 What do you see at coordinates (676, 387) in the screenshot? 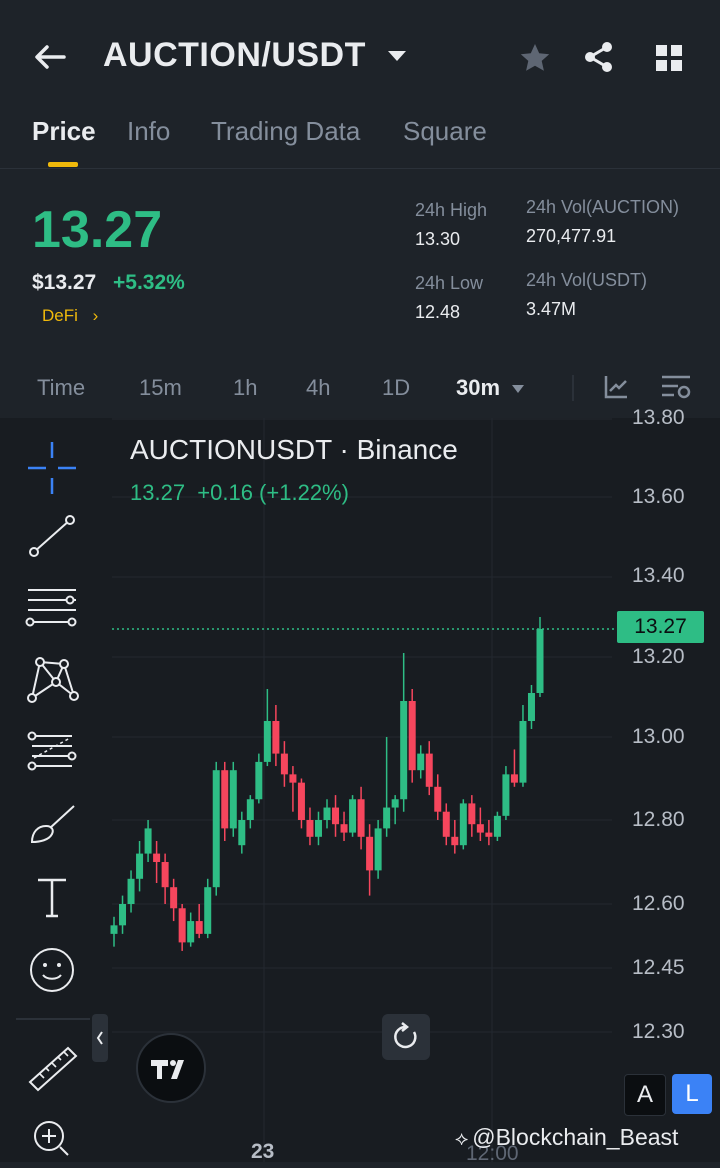
I see `chart-settings-button` at bounding box center [676, 387].